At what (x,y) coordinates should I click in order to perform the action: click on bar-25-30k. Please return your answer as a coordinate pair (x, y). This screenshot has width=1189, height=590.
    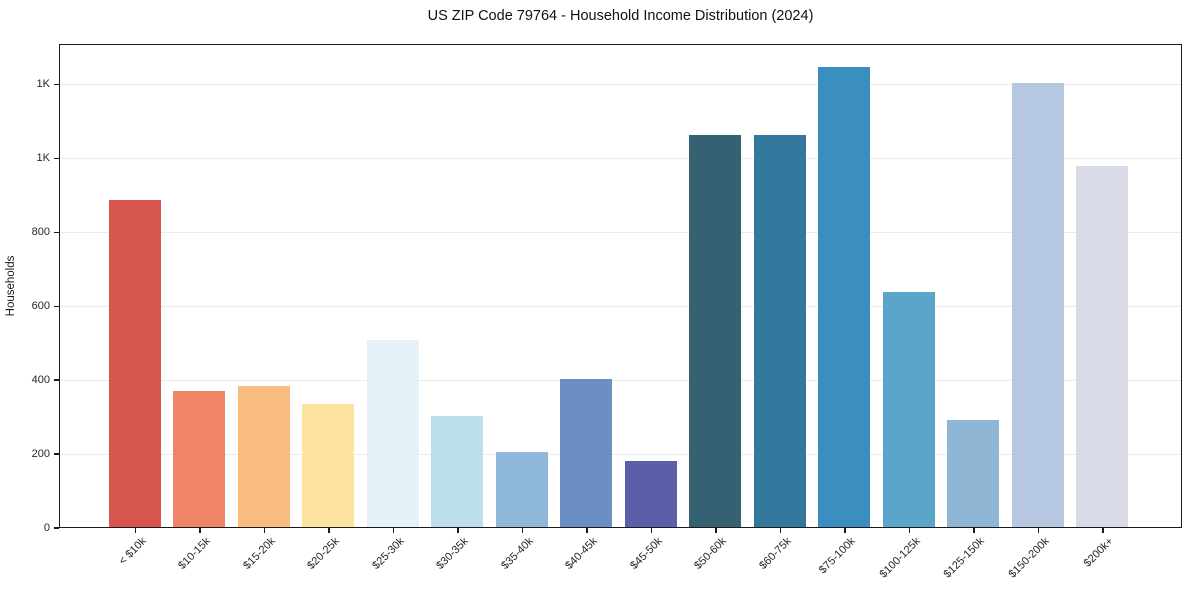
    Looking at the image, I should click on (392, 433).